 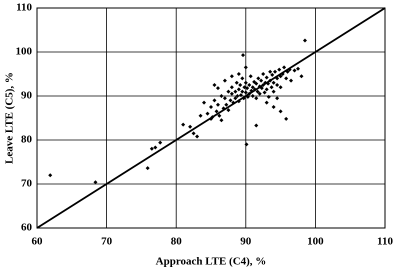 What do you see at coordinates (27, 184) in the screenshot?
I see `y-tick-label: 70` at bounding box center [27, 184].